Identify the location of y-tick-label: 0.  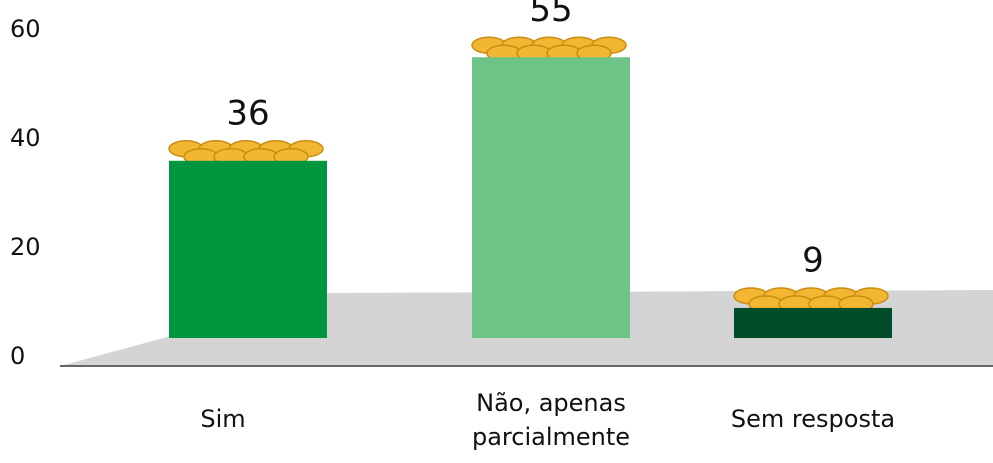
(17, 356).